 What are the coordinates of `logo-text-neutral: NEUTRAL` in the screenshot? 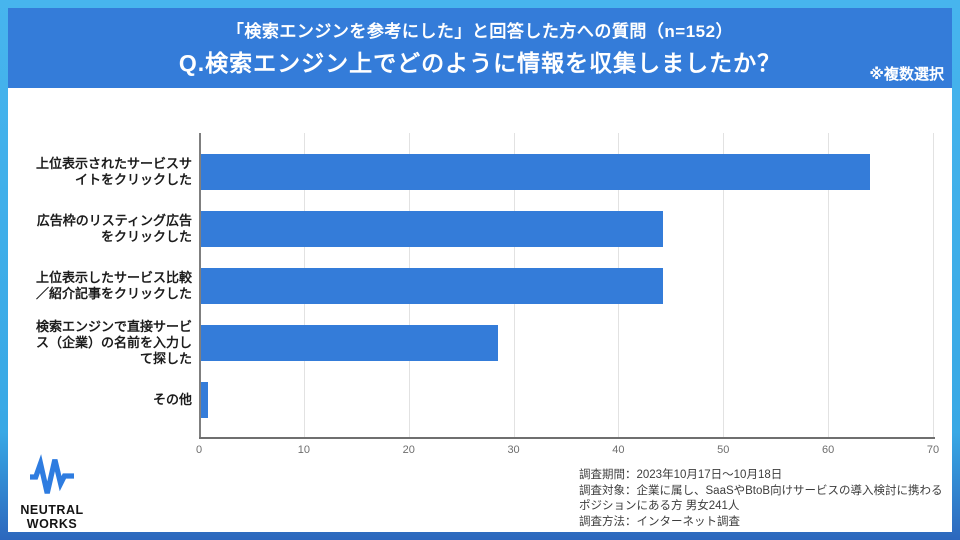 It's located at (52, 510).